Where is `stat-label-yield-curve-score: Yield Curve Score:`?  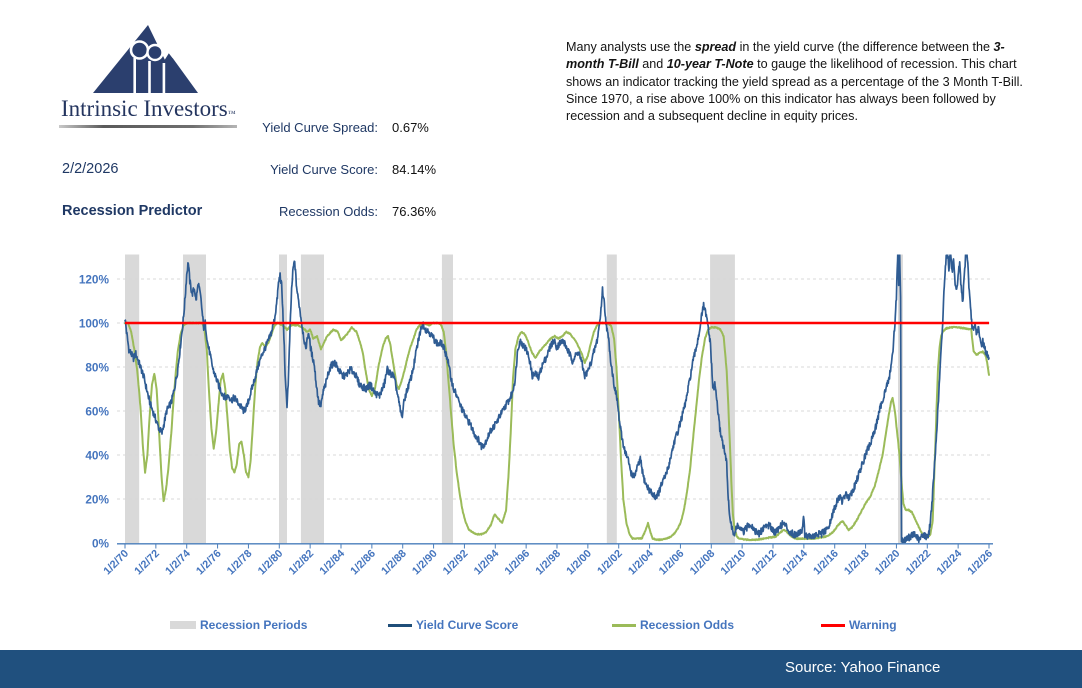
stat-label-yield-curve-score: Yield Curve Score: is located at coordinates (324, 169).